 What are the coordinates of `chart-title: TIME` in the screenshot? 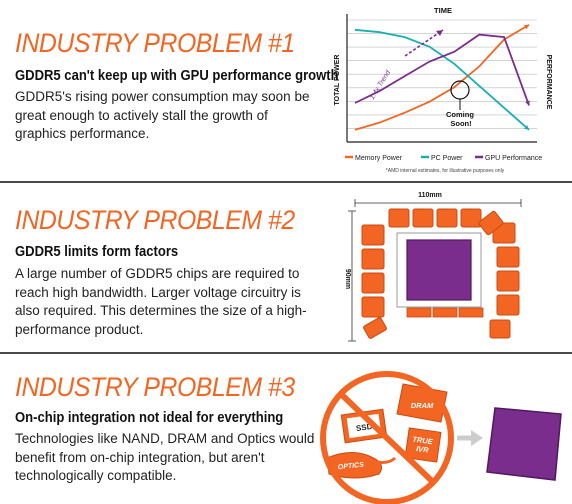 It's located at (443, 10).